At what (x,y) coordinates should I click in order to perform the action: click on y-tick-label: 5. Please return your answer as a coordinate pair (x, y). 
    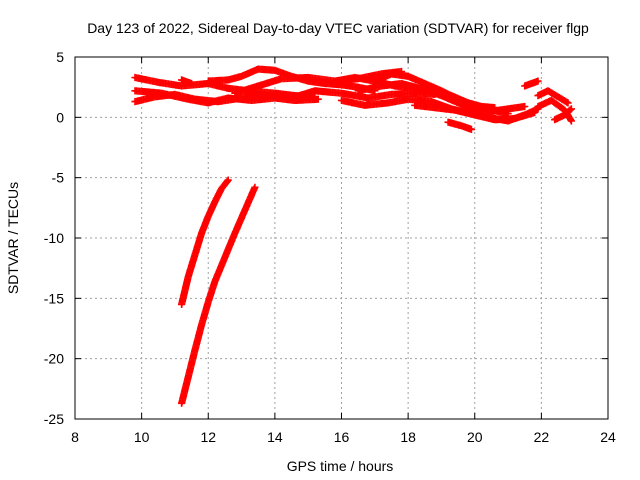
    Looking at the image, I should click on (60, 57).